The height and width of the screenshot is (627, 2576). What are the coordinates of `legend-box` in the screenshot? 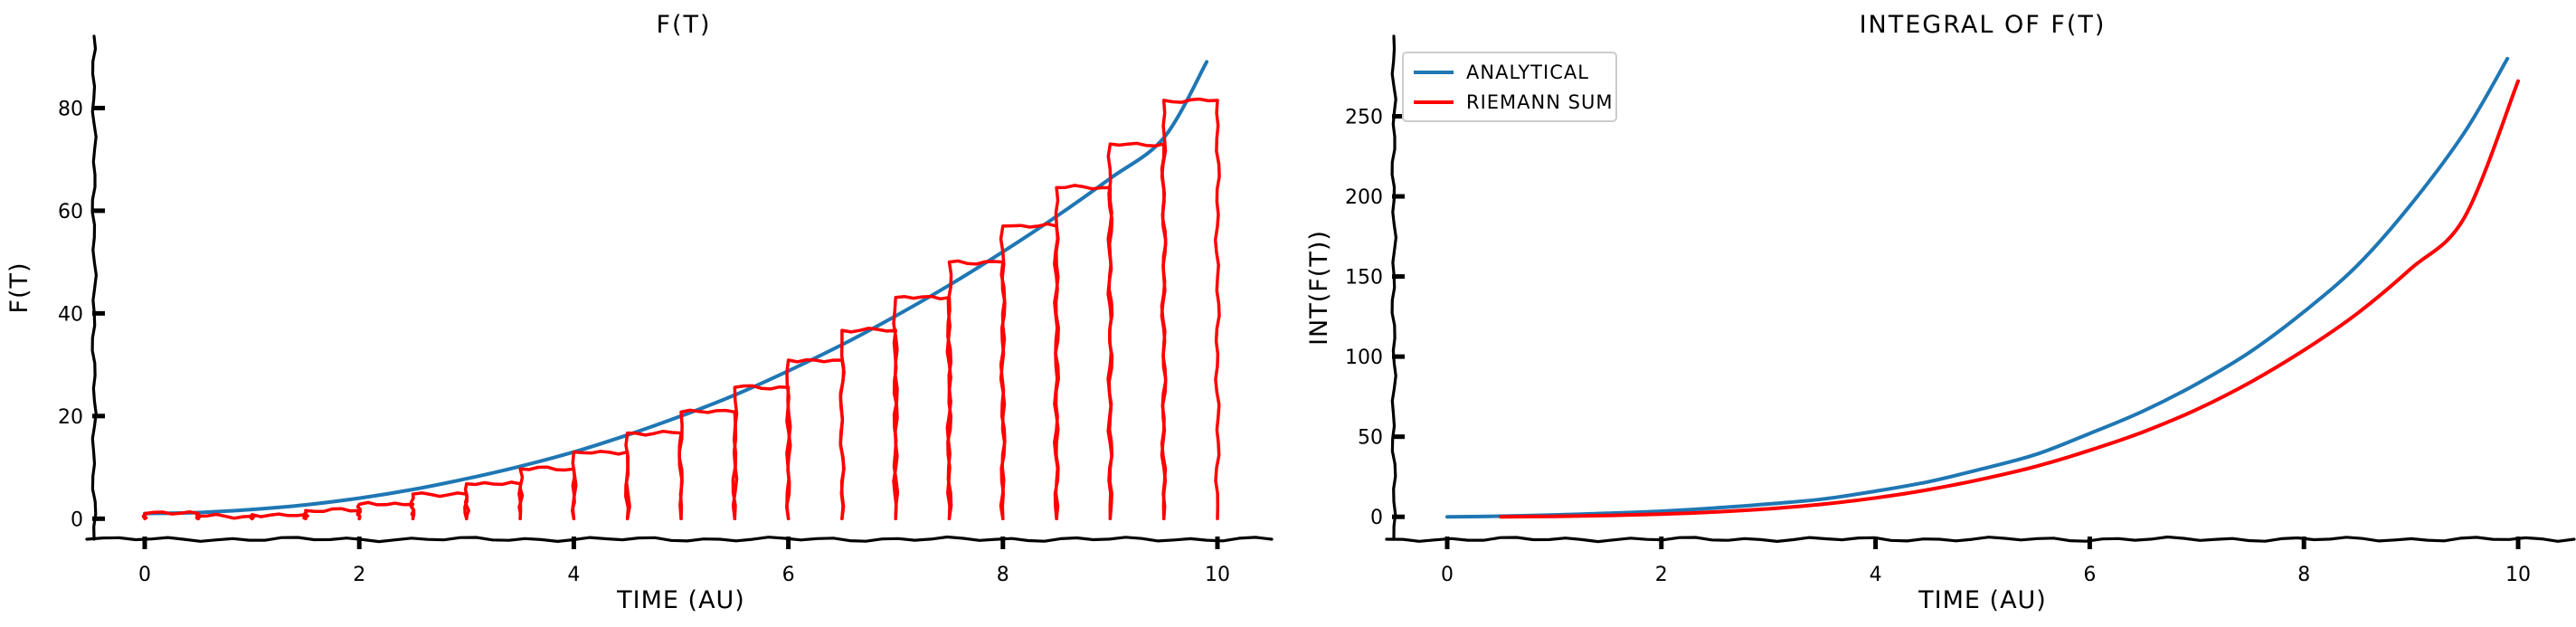 It's located at (1509, 87).